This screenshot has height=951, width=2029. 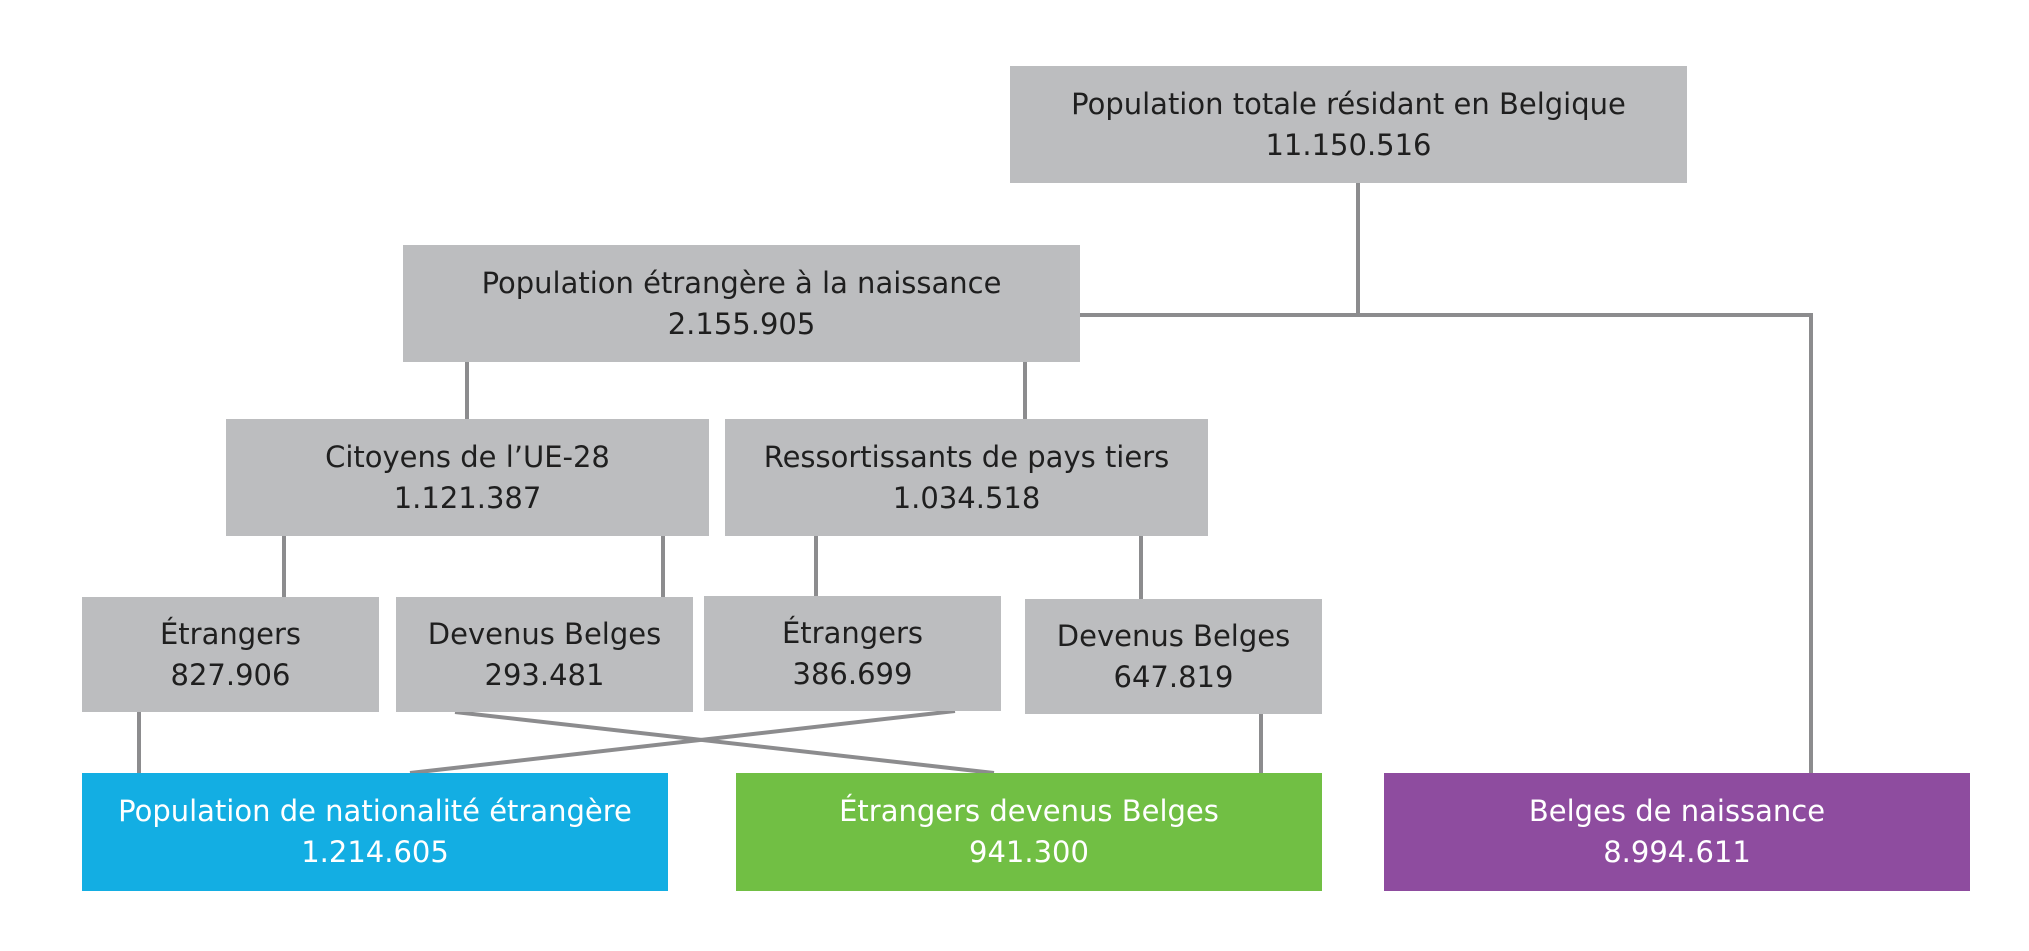 What do you see at coordinates (1029, 811) in the screenshot?
I see `node-label: Étrangers devenus Belges` at bounding box center [1029, 811].